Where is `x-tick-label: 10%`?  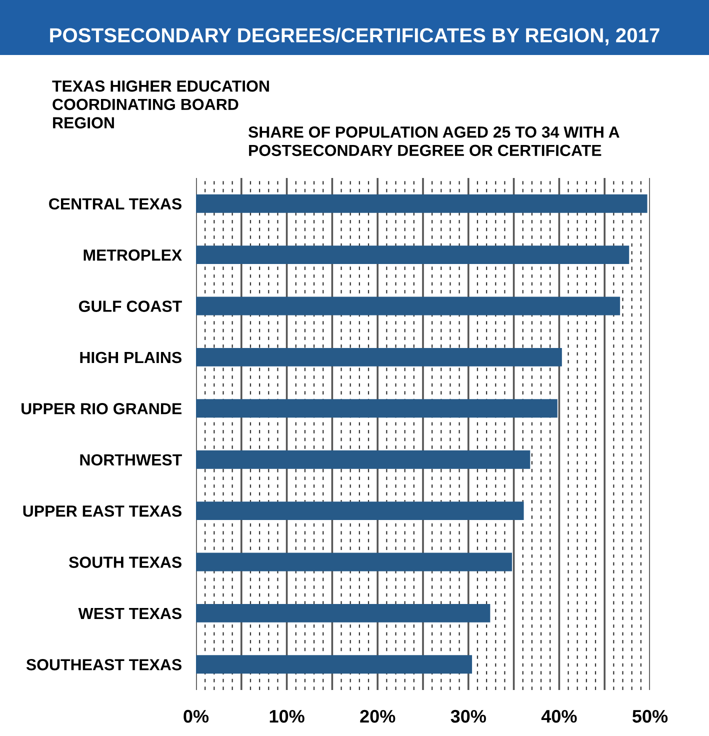
x-tick-label: 10% is located at coordinates (287, 716).